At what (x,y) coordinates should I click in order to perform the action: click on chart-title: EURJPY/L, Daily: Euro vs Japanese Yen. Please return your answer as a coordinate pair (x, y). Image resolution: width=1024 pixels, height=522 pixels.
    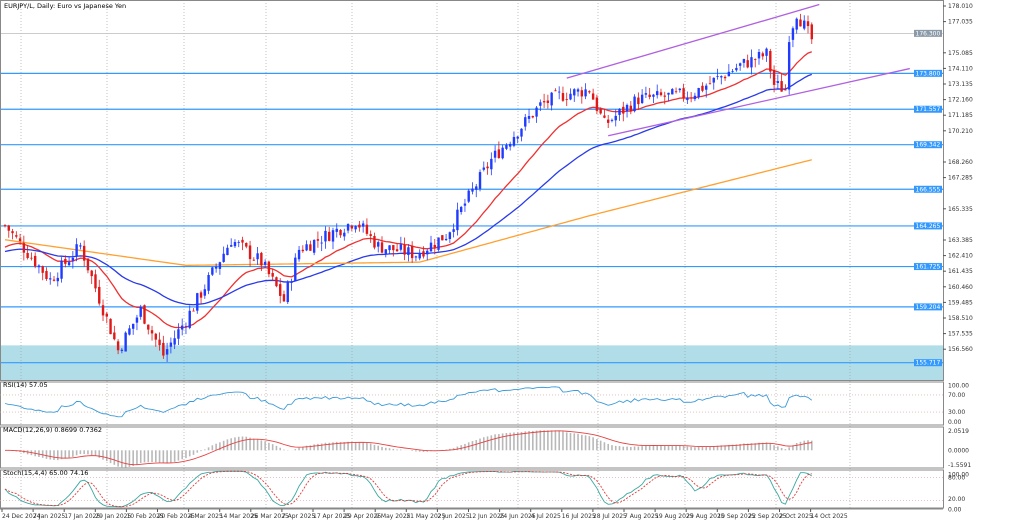
    Looking at the image, I should click on (65, 6).